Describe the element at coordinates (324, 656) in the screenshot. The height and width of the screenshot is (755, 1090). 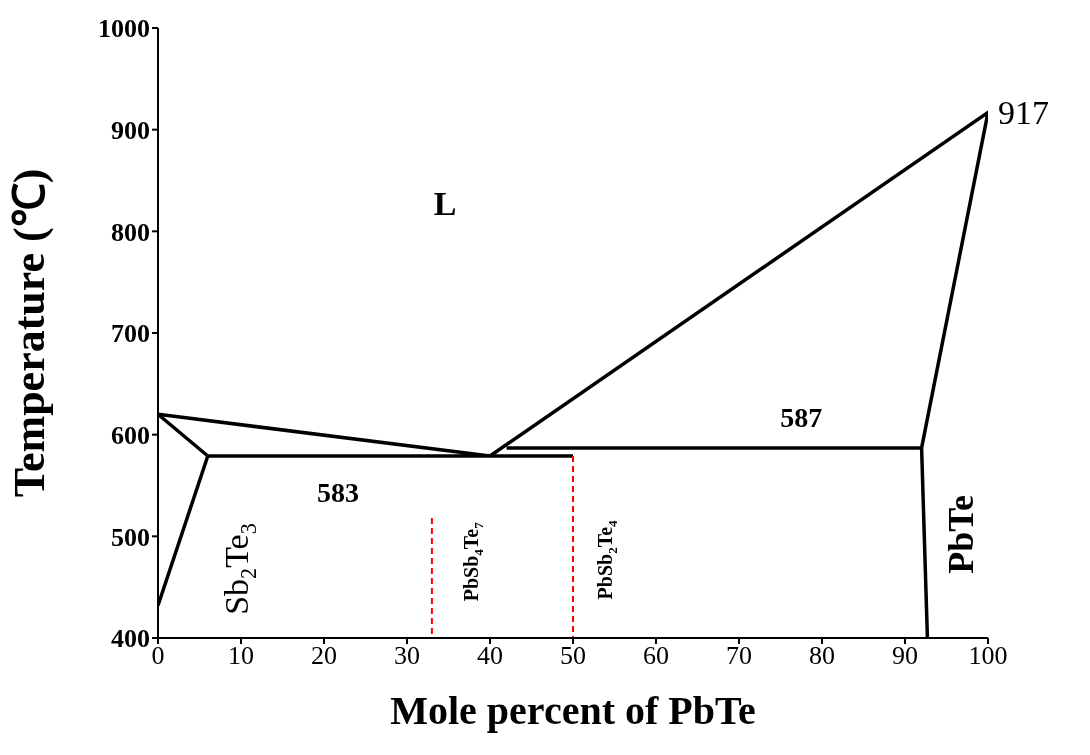
I see `x-tick-label: 20` at that location.